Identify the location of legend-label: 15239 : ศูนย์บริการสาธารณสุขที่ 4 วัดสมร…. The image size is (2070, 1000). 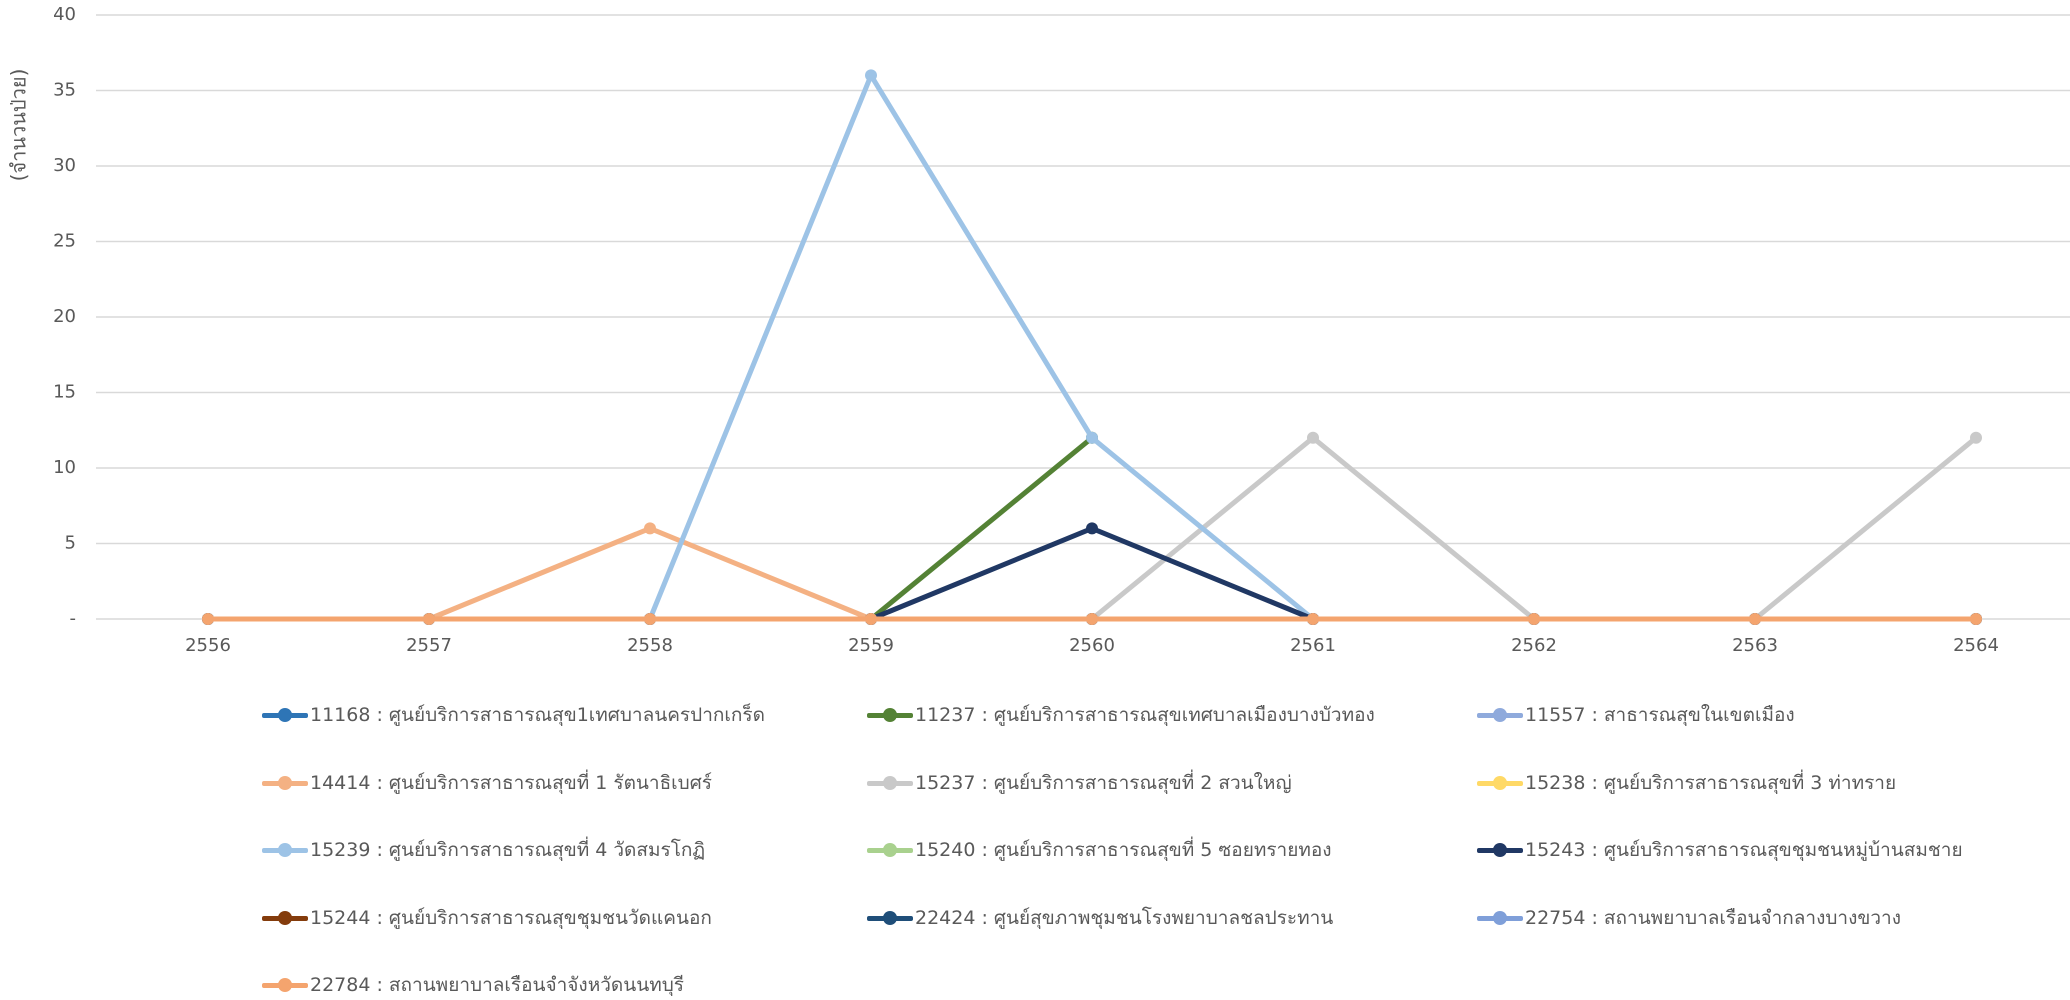
(508, 850).